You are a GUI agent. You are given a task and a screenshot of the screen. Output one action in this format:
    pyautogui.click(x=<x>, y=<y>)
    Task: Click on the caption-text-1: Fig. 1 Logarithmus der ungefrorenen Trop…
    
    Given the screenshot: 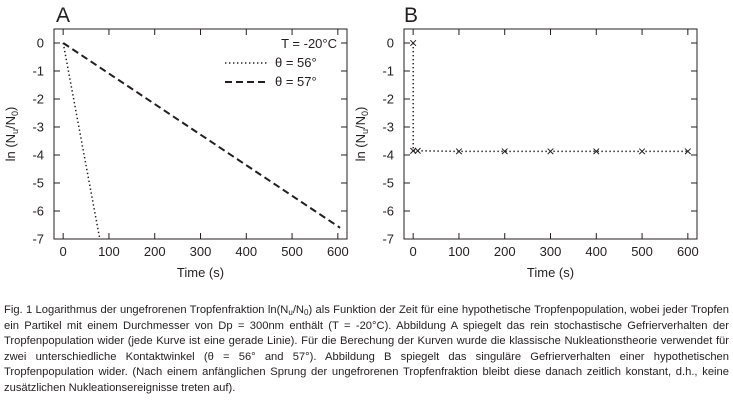 What is the action you would take?
    pyautogui.click(x=146, y=310)
    